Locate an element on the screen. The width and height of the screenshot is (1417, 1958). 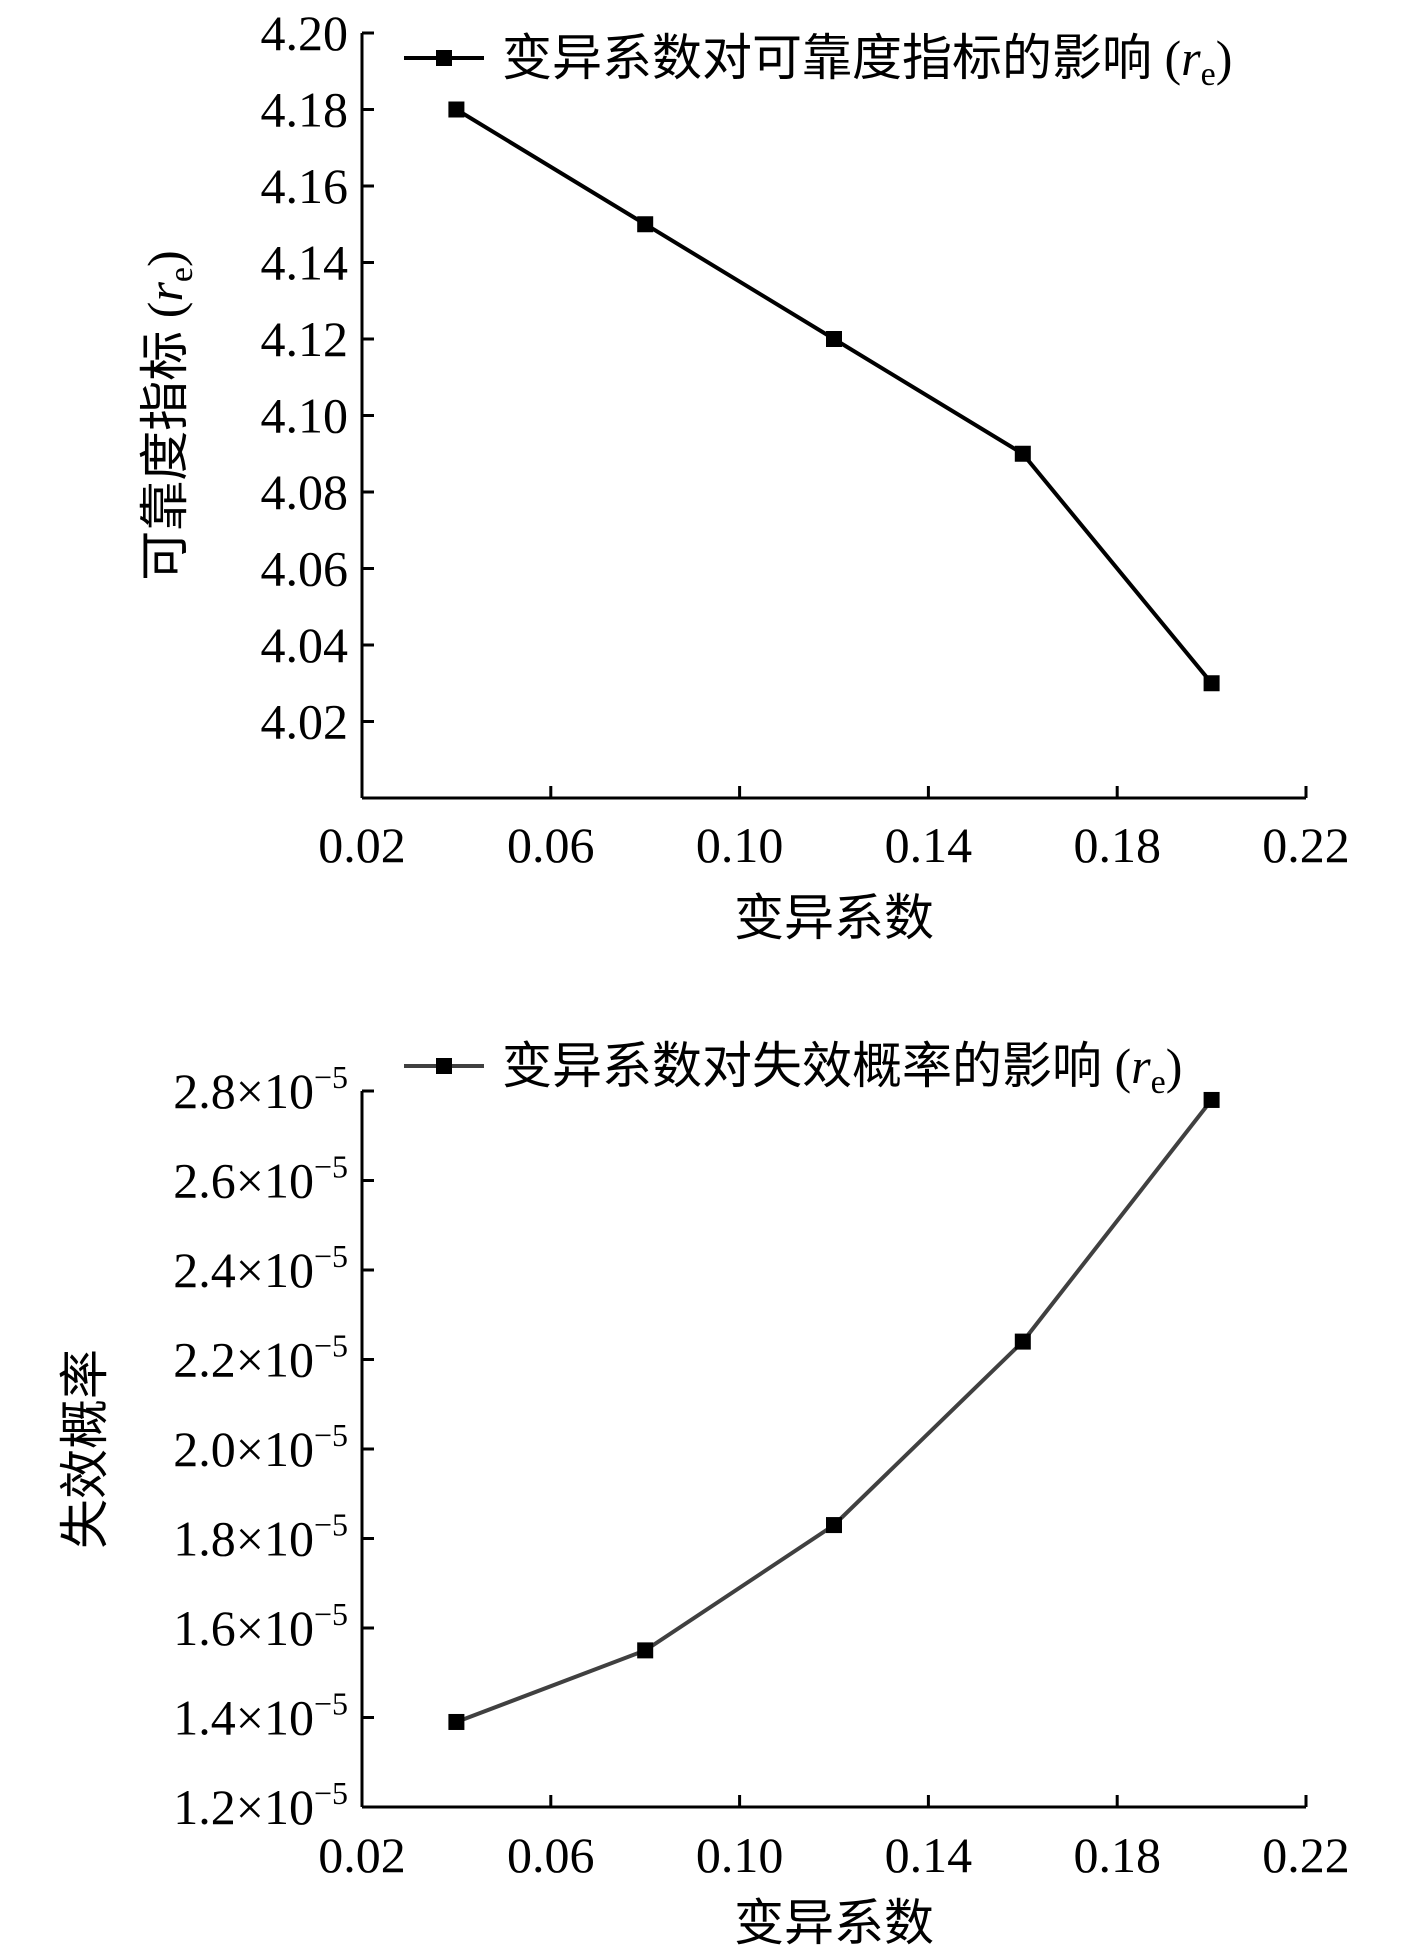
chart0-legend-label: 变异系数对可靠度指标的影响 (re) is located at coordinates (867, 61).